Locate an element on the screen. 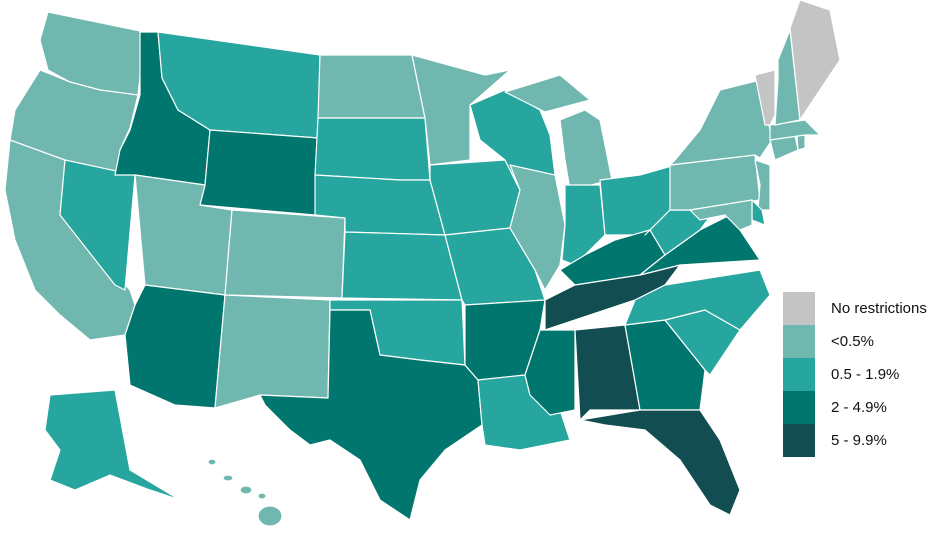 The height and width of the screenshot is (537, 950). state-ia is located at coordinates (475, 197).